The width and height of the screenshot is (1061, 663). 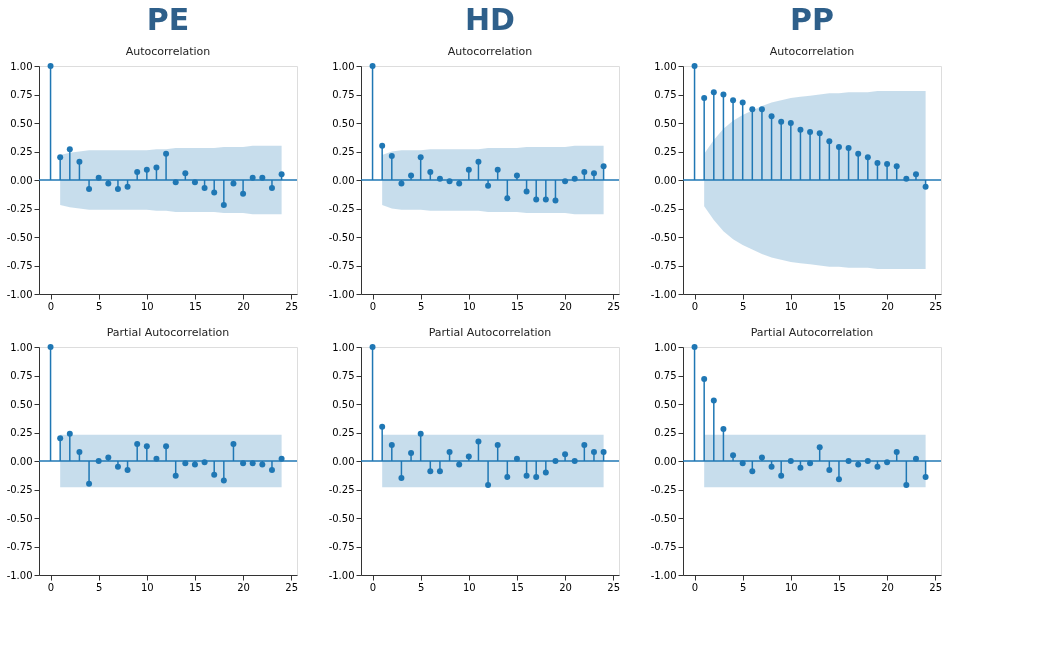 I want to click on chart-title: PP, so click(x=812, y=19).